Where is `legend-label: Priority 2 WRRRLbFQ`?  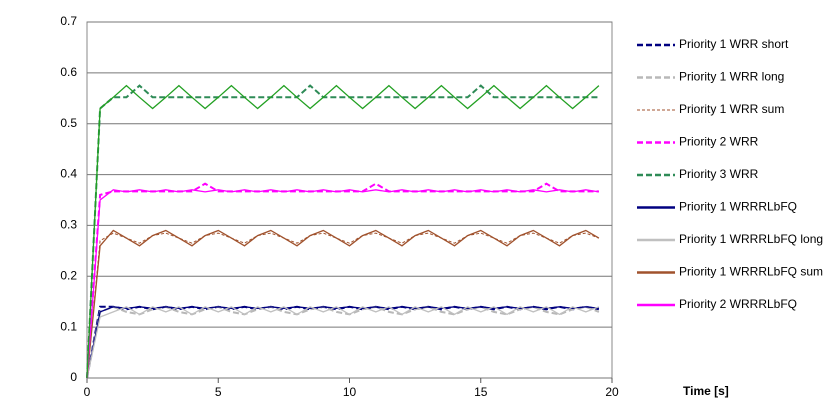 legend-label: Priority 2 WRRRLbFQ is located at coordinates (738, 304).